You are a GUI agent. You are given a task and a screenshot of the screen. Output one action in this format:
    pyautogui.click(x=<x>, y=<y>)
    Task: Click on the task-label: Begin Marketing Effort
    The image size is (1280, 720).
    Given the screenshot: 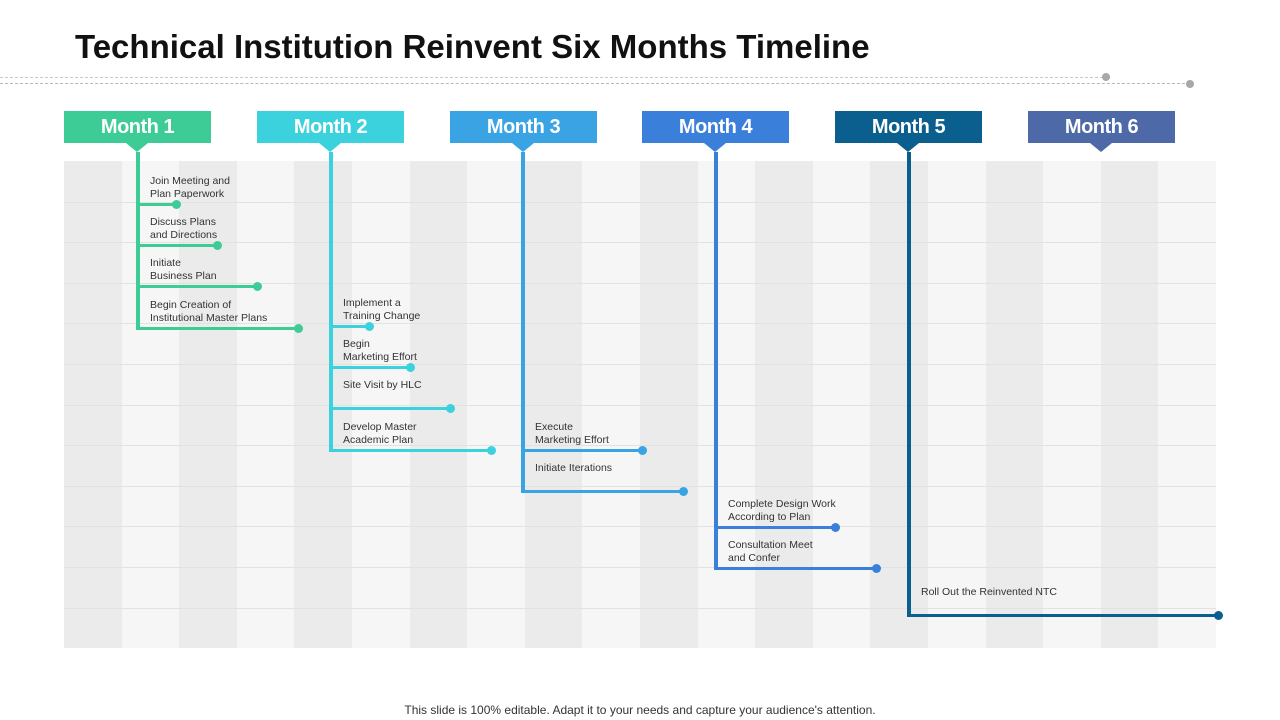 What is the action you would take?
    pyautogui.click(x=380, y=351)
    